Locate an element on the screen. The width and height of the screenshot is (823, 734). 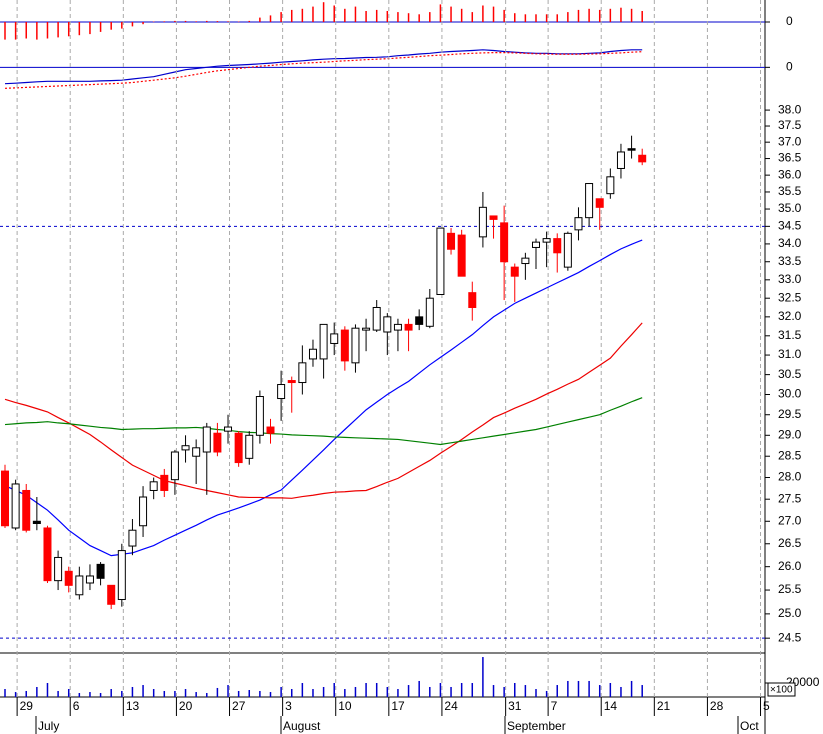
y-tick-label: 35.5 is located at coordinates (790, 191).